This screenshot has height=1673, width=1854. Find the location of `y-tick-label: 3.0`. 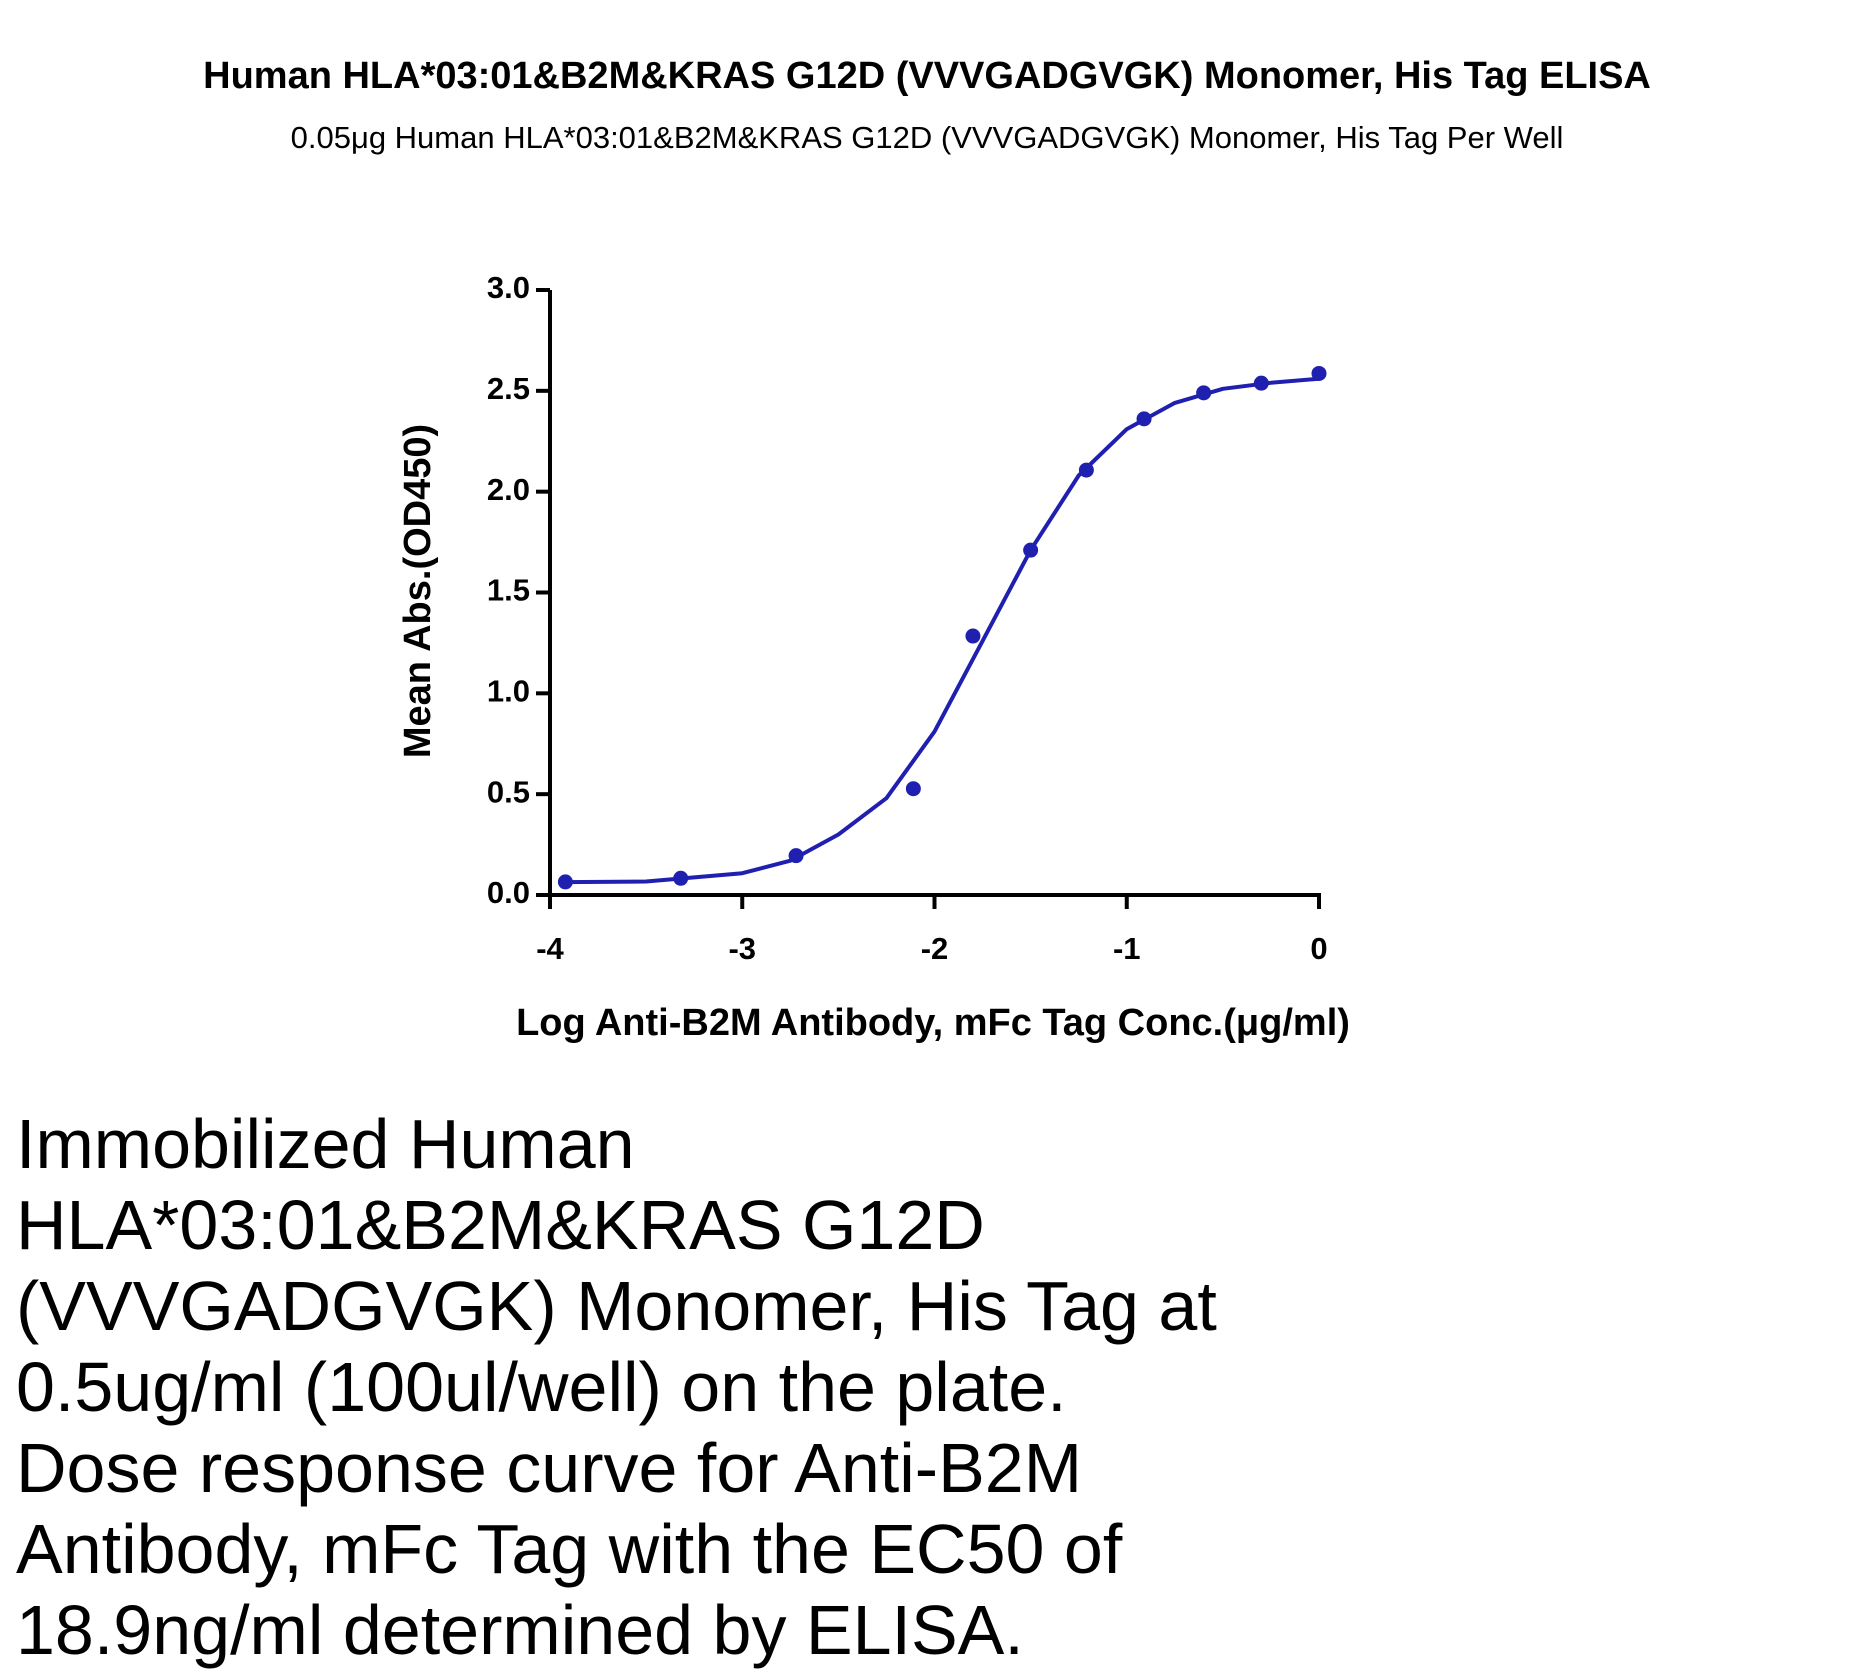

y-tick-label: 3.0 is located at coordinates (508, 287).